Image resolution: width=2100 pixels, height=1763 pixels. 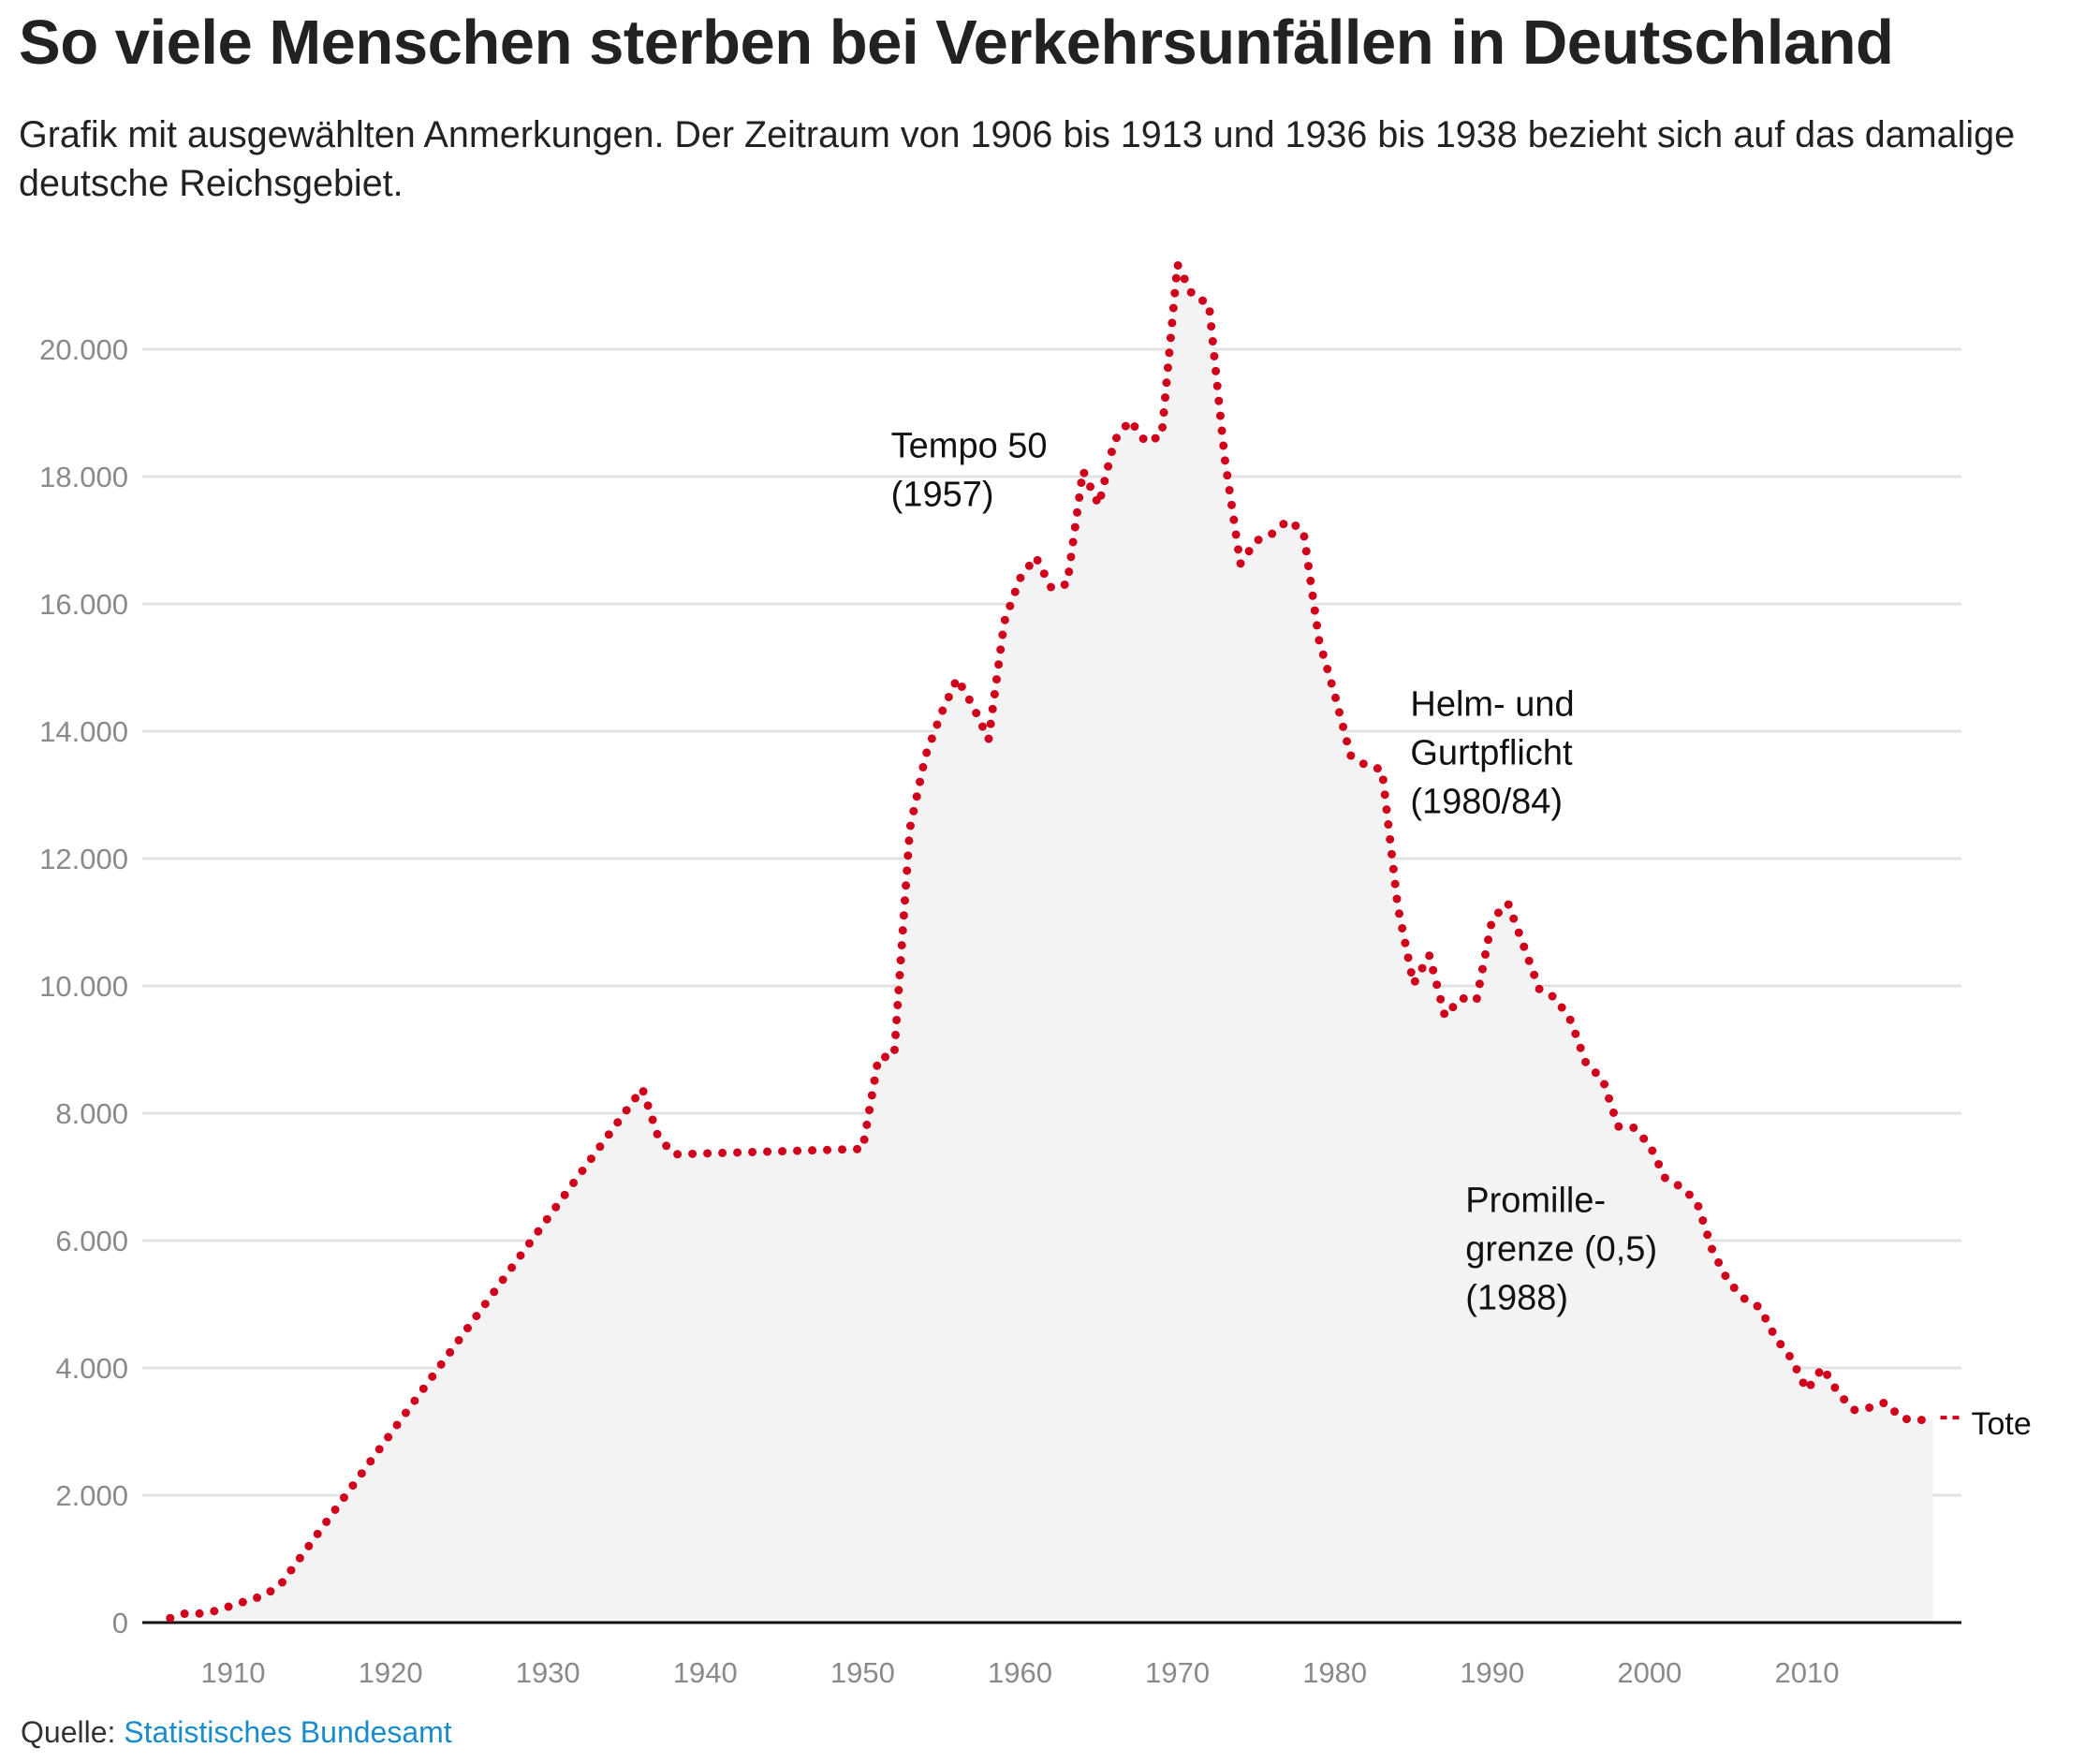 What do you see at coordinates (83, 859) in the screenshot?
I see `y-tick-label: 12.000` at bounding box center [83, 859].